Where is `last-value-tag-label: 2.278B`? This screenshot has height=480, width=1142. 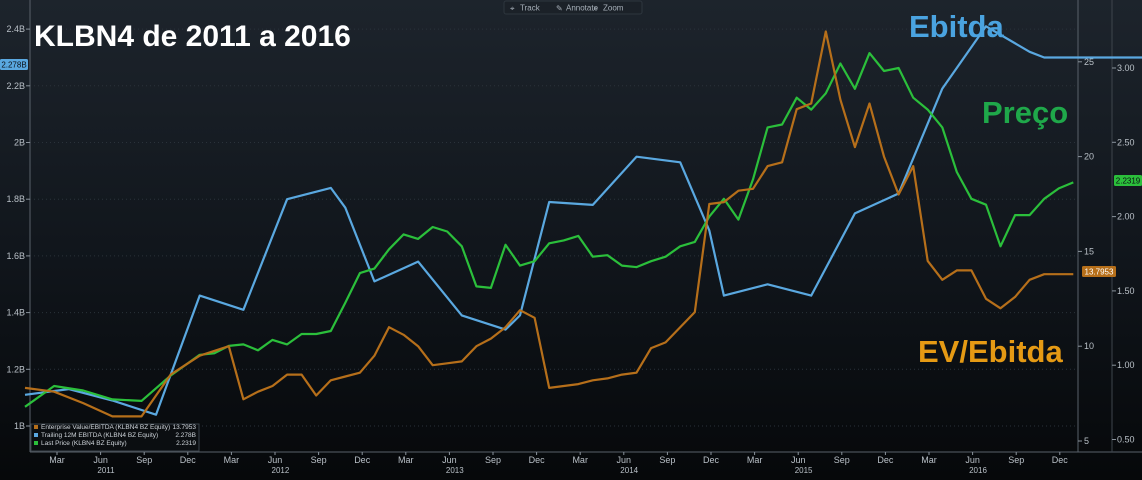 last-value-tag-label: 2.278B is located at coordinates (13, 65).